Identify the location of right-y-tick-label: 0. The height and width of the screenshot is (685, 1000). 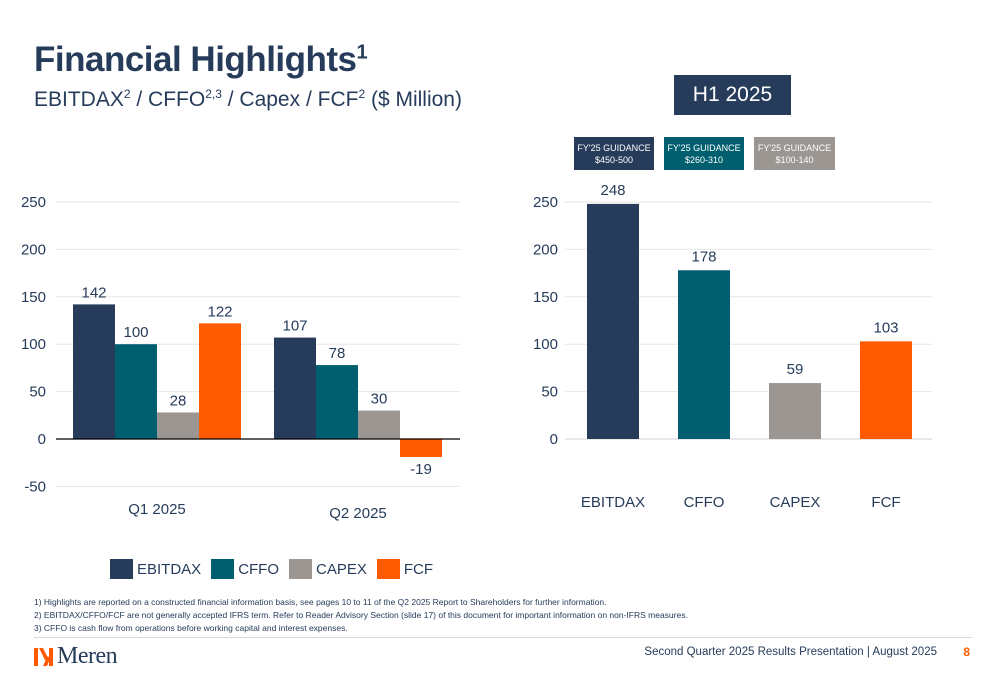
(554, 439).